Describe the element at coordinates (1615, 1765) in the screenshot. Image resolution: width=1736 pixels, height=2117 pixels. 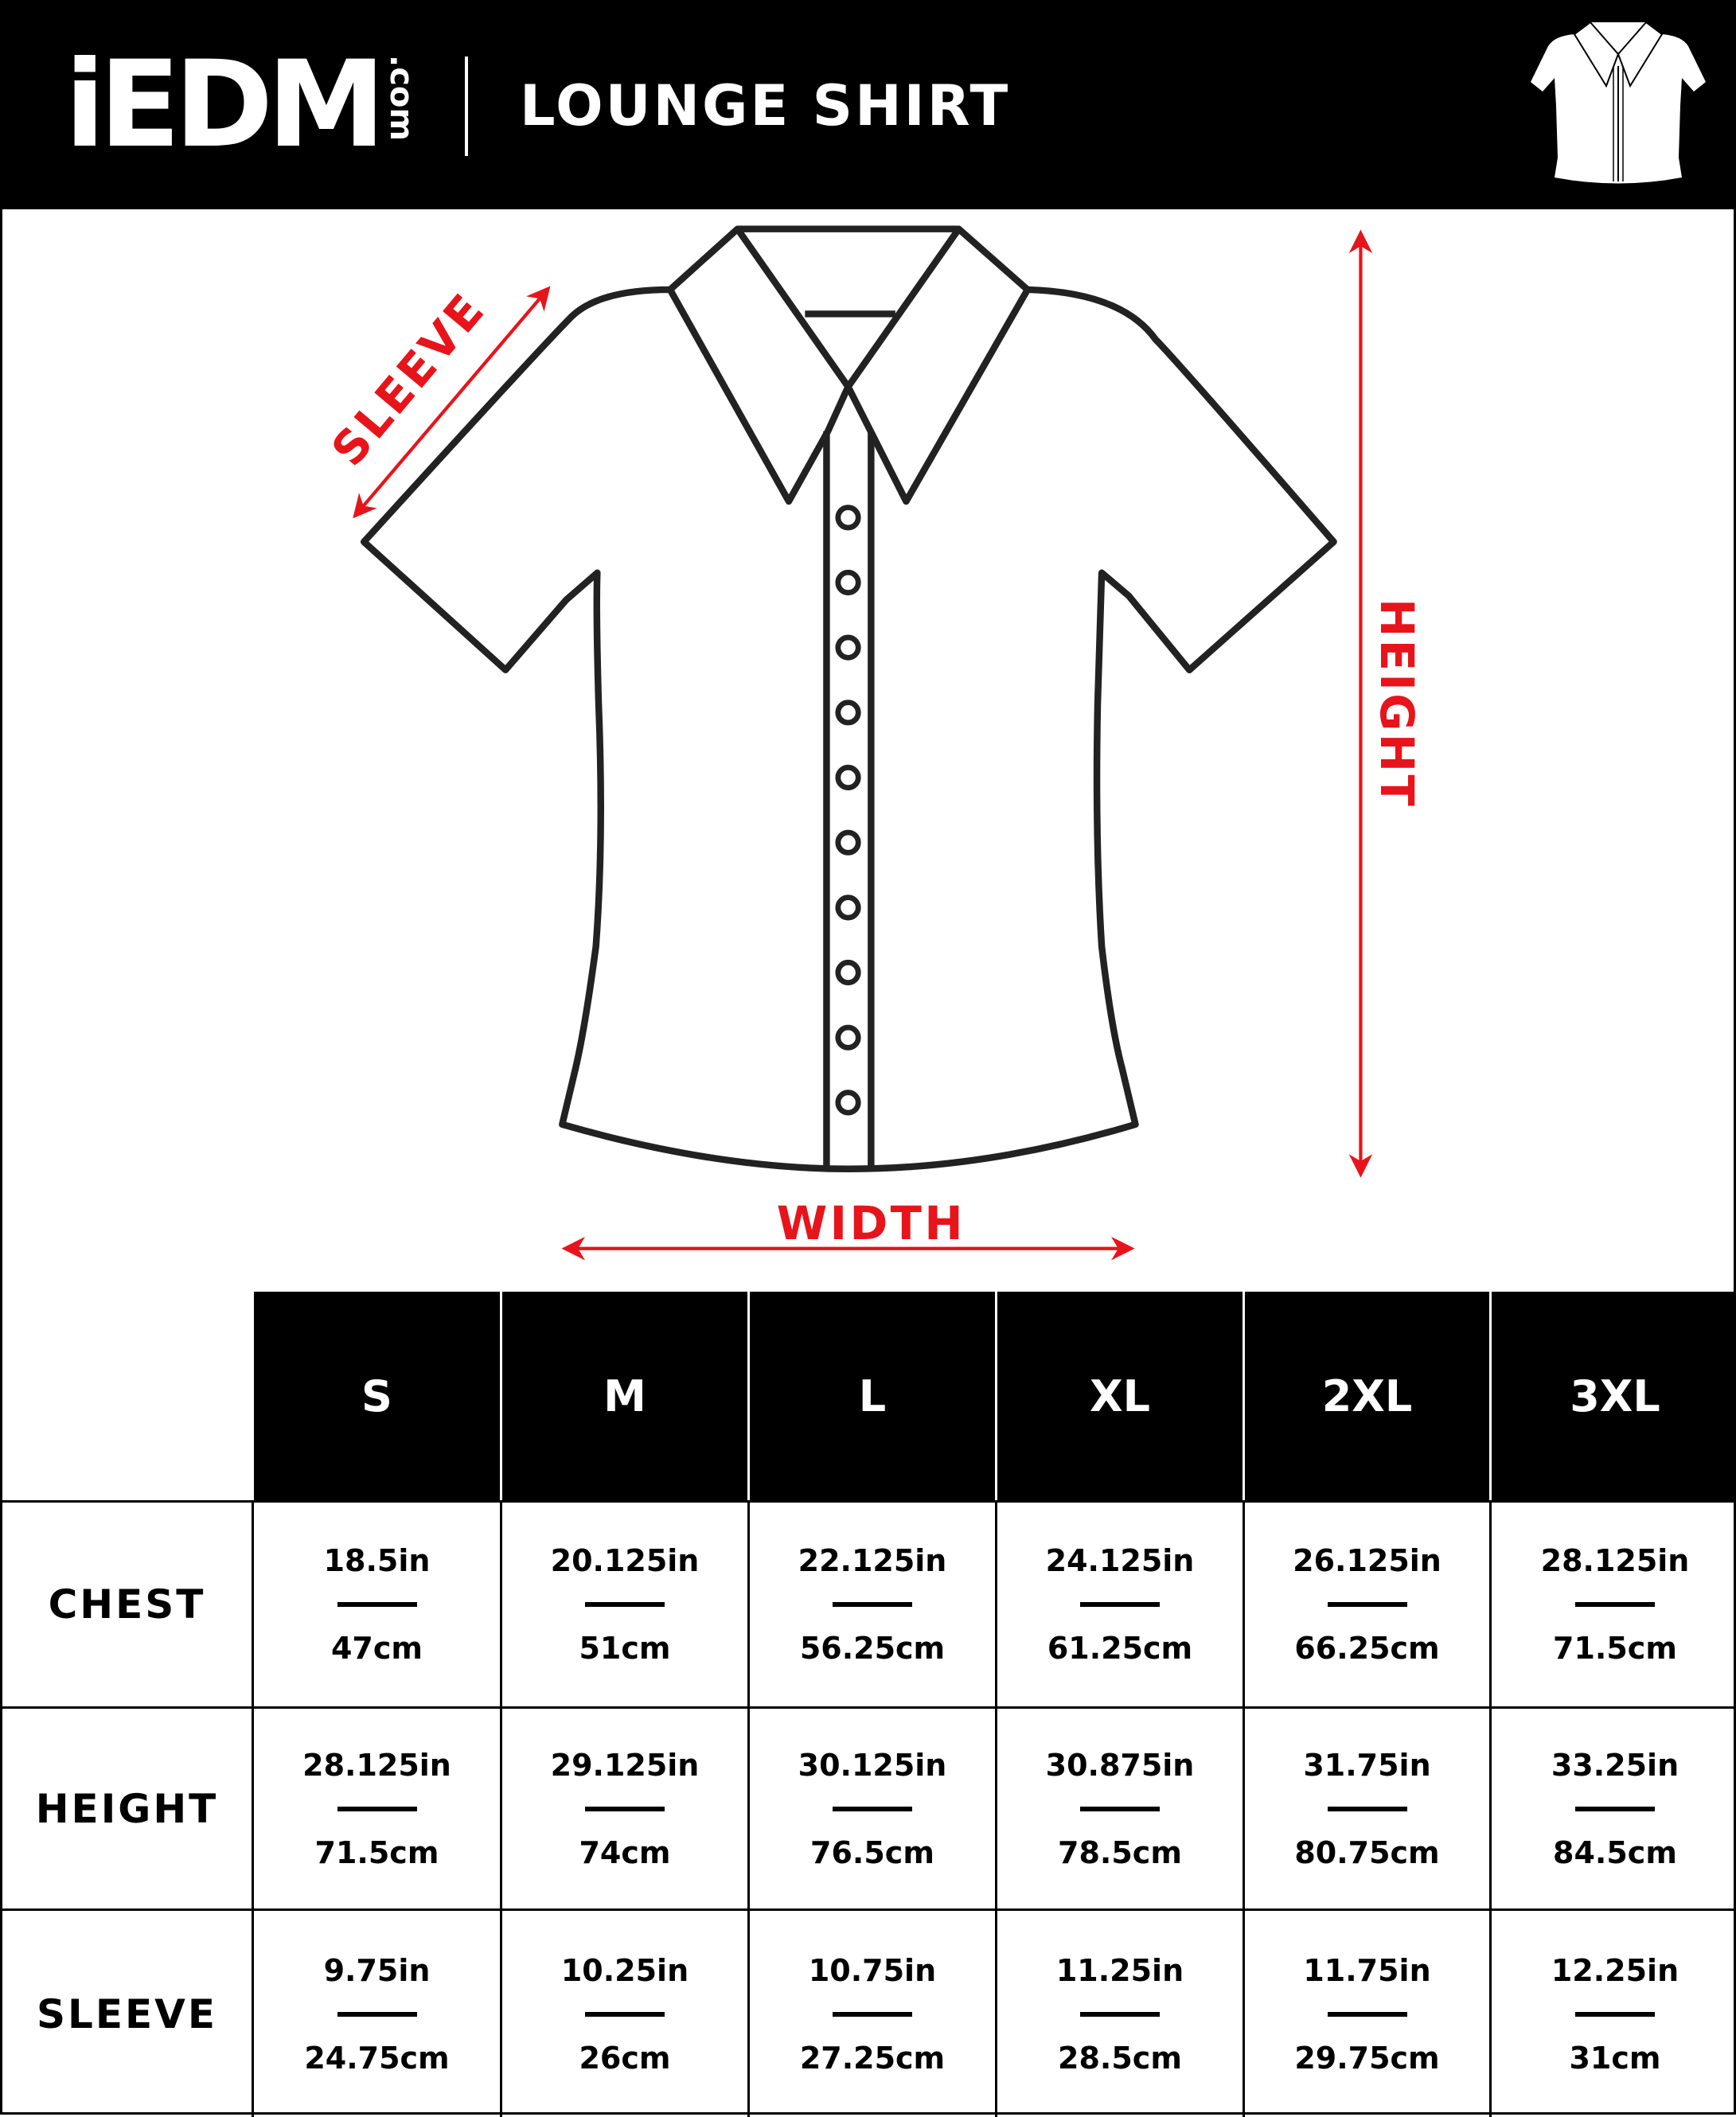
I see `value-inches: 33.25in` at that location.